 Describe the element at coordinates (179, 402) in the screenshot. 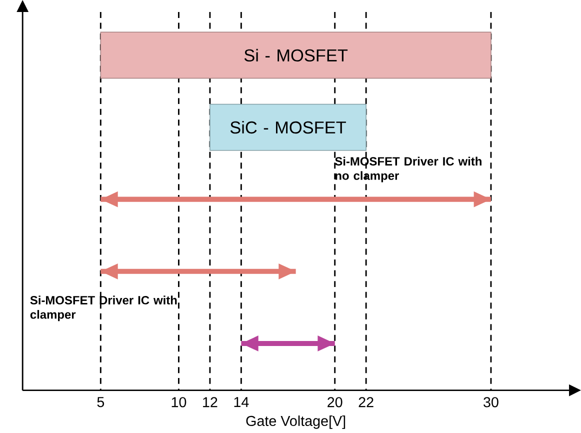

I see `x-tick-label: 10` at that location.